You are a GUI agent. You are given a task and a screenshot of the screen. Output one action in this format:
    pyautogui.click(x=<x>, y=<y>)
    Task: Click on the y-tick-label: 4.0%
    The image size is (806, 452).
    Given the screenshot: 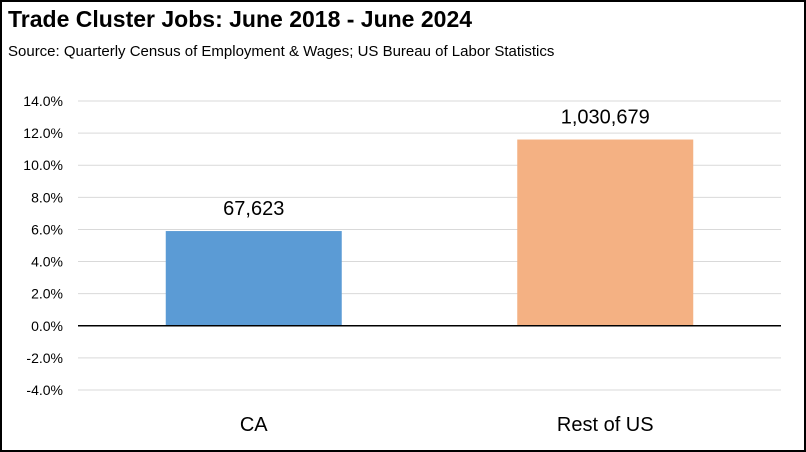 What is the action you would take?
    pyautogui.click(x=47, y=262)
    